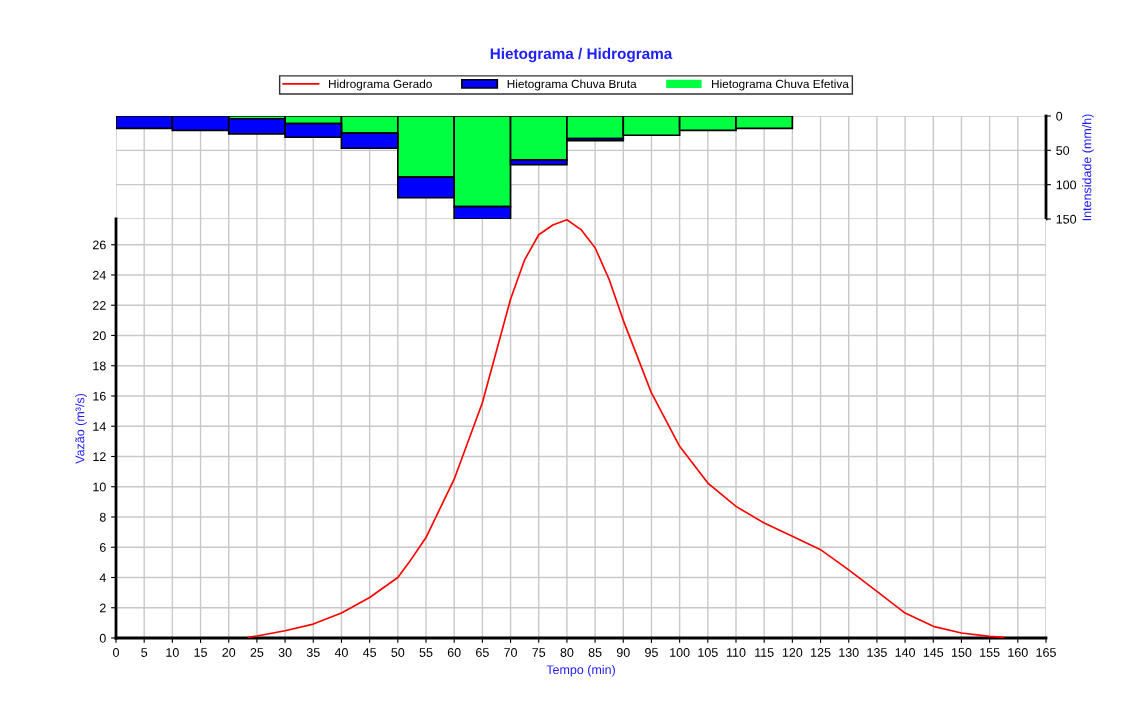  I want to click on x-tick-label: 5, so click(144, 652).